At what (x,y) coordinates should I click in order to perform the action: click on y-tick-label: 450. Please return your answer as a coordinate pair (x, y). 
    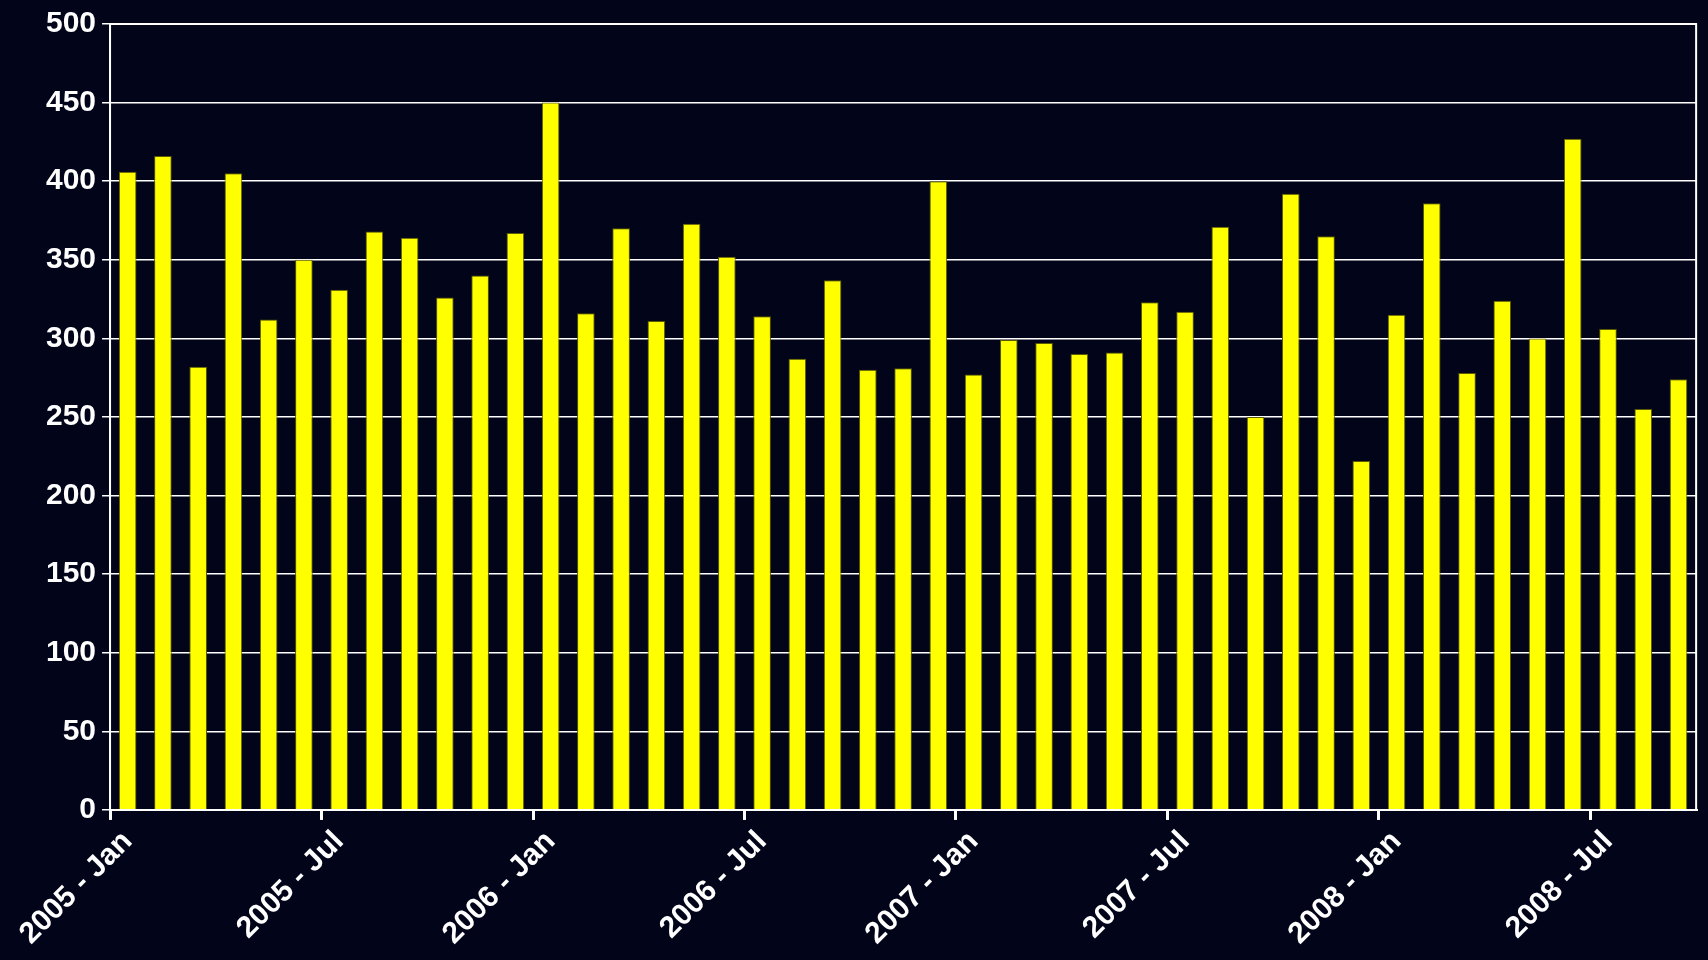
    Looking at the image, I should click on (71, 100).